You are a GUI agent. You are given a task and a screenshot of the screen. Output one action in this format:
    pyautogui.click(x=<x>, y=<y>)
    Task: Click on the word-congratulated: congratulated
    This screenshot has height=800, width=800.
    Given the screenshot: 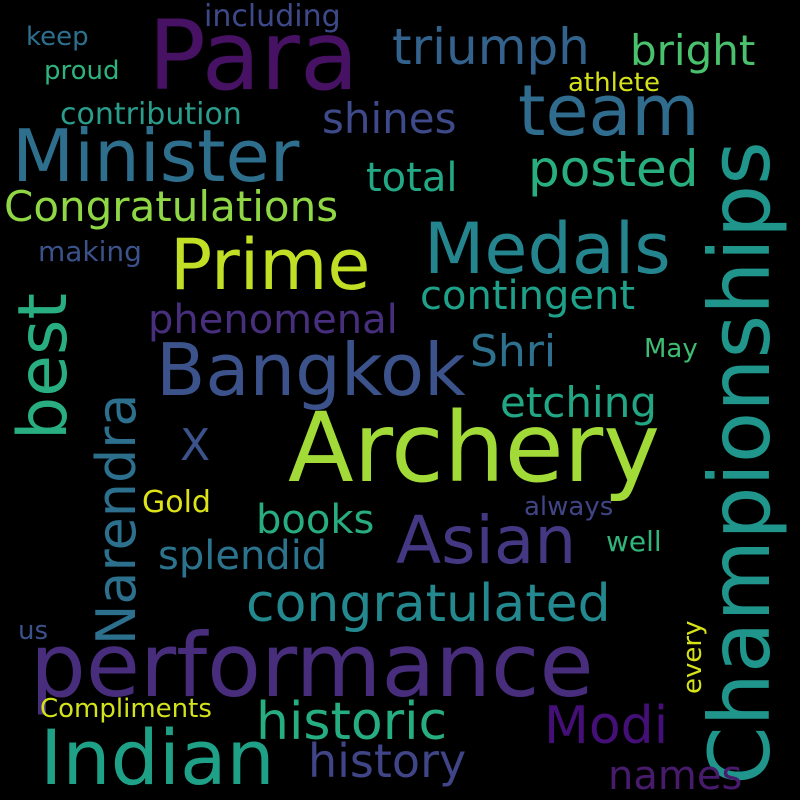 What is the action you would take?
    pyautogui.click(x=428, y=604)
    